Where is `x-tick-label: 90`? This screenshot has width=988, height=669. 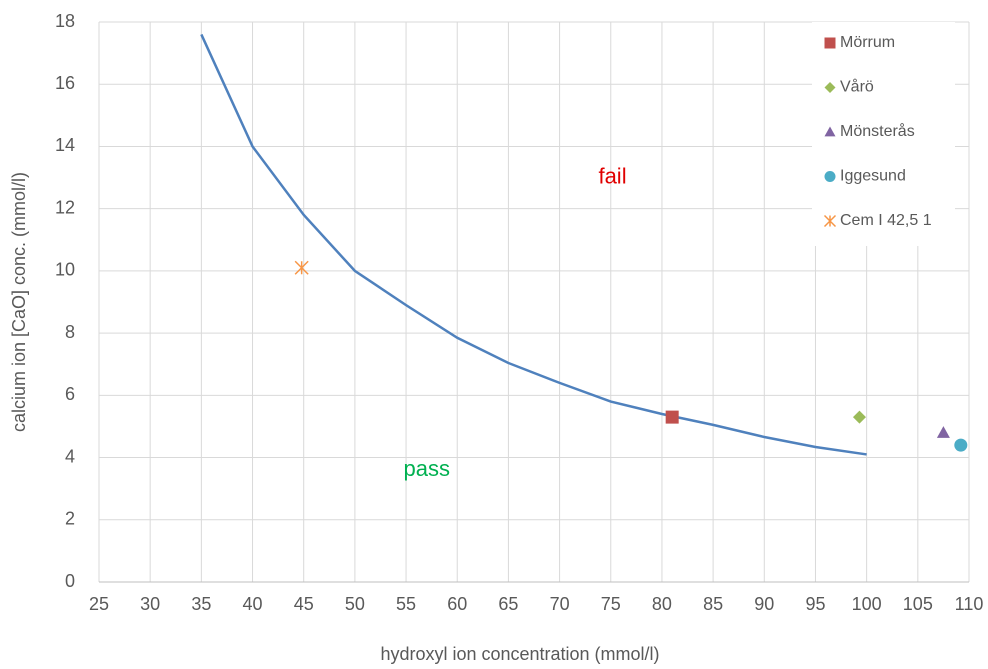 x-tick-label: 90 is located at coordinates (764, 604).